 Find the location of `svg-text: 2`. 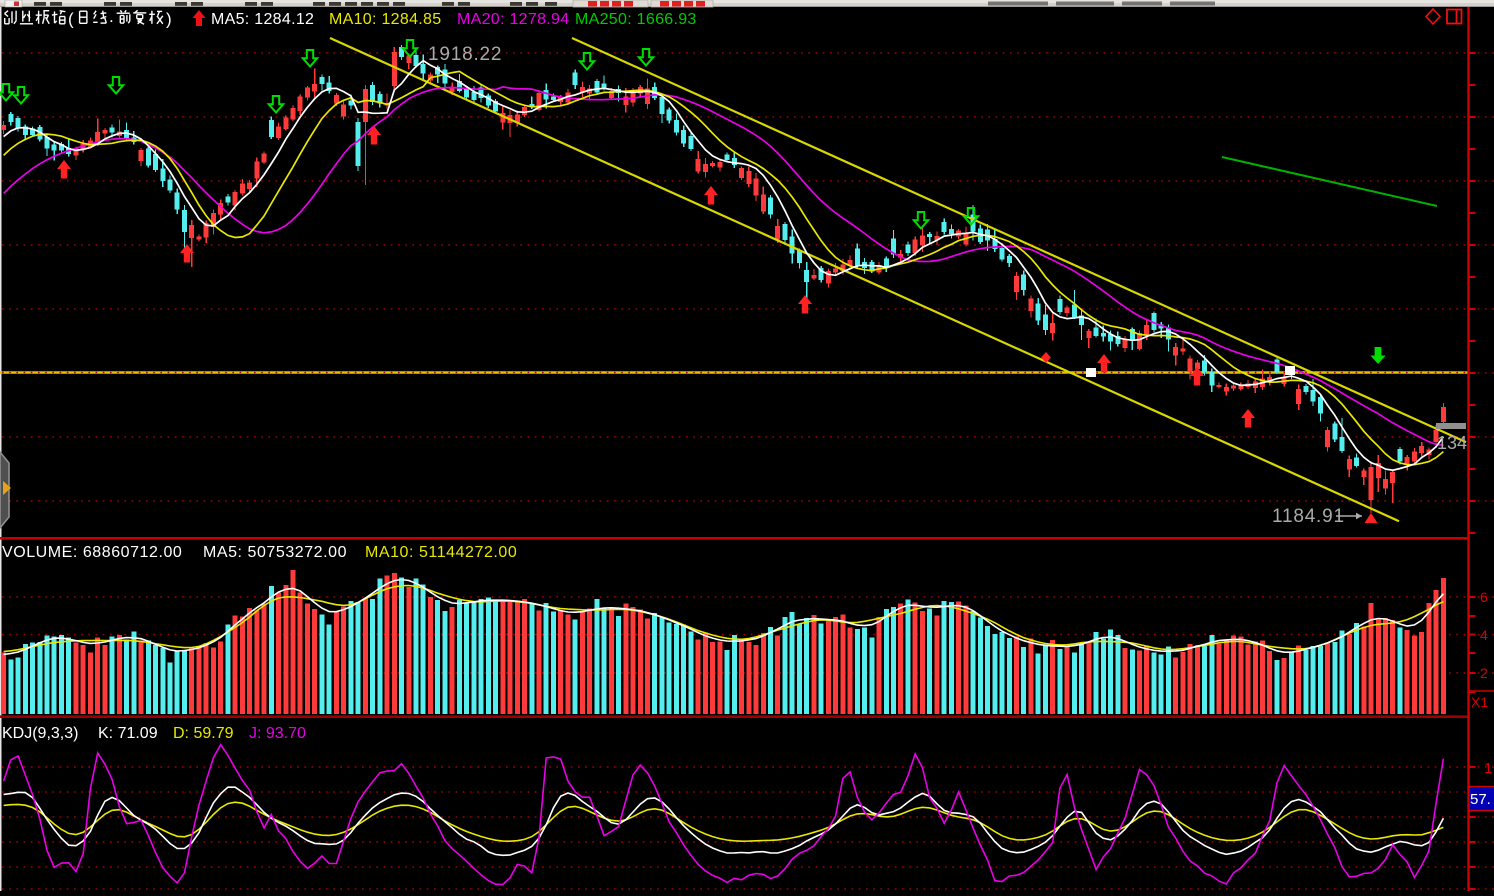

svg-text: 2 is located at coordinates (1484, 673).